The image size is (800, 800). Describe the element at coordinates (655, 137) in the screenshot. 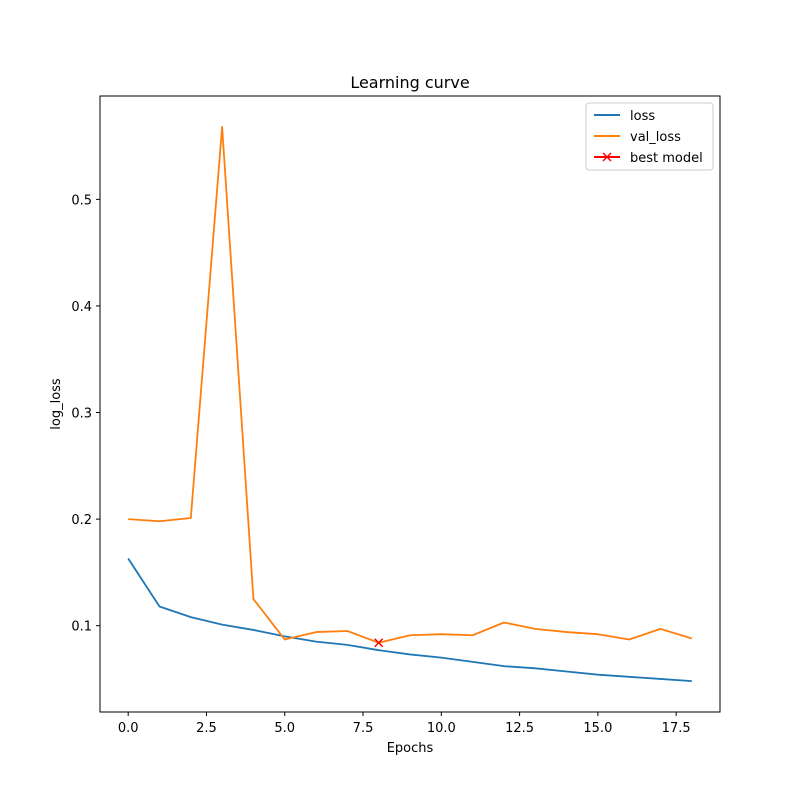

I see `legend-label: val_loss` at that location.